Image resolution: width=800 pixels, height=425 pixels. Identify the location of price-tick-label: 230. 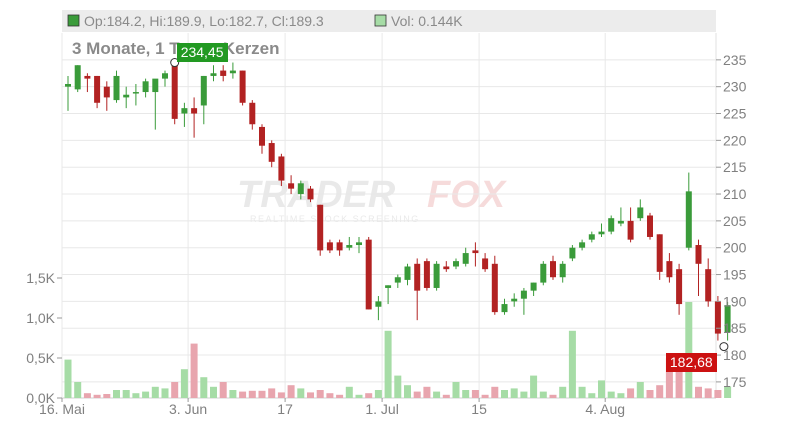
(735, 87).